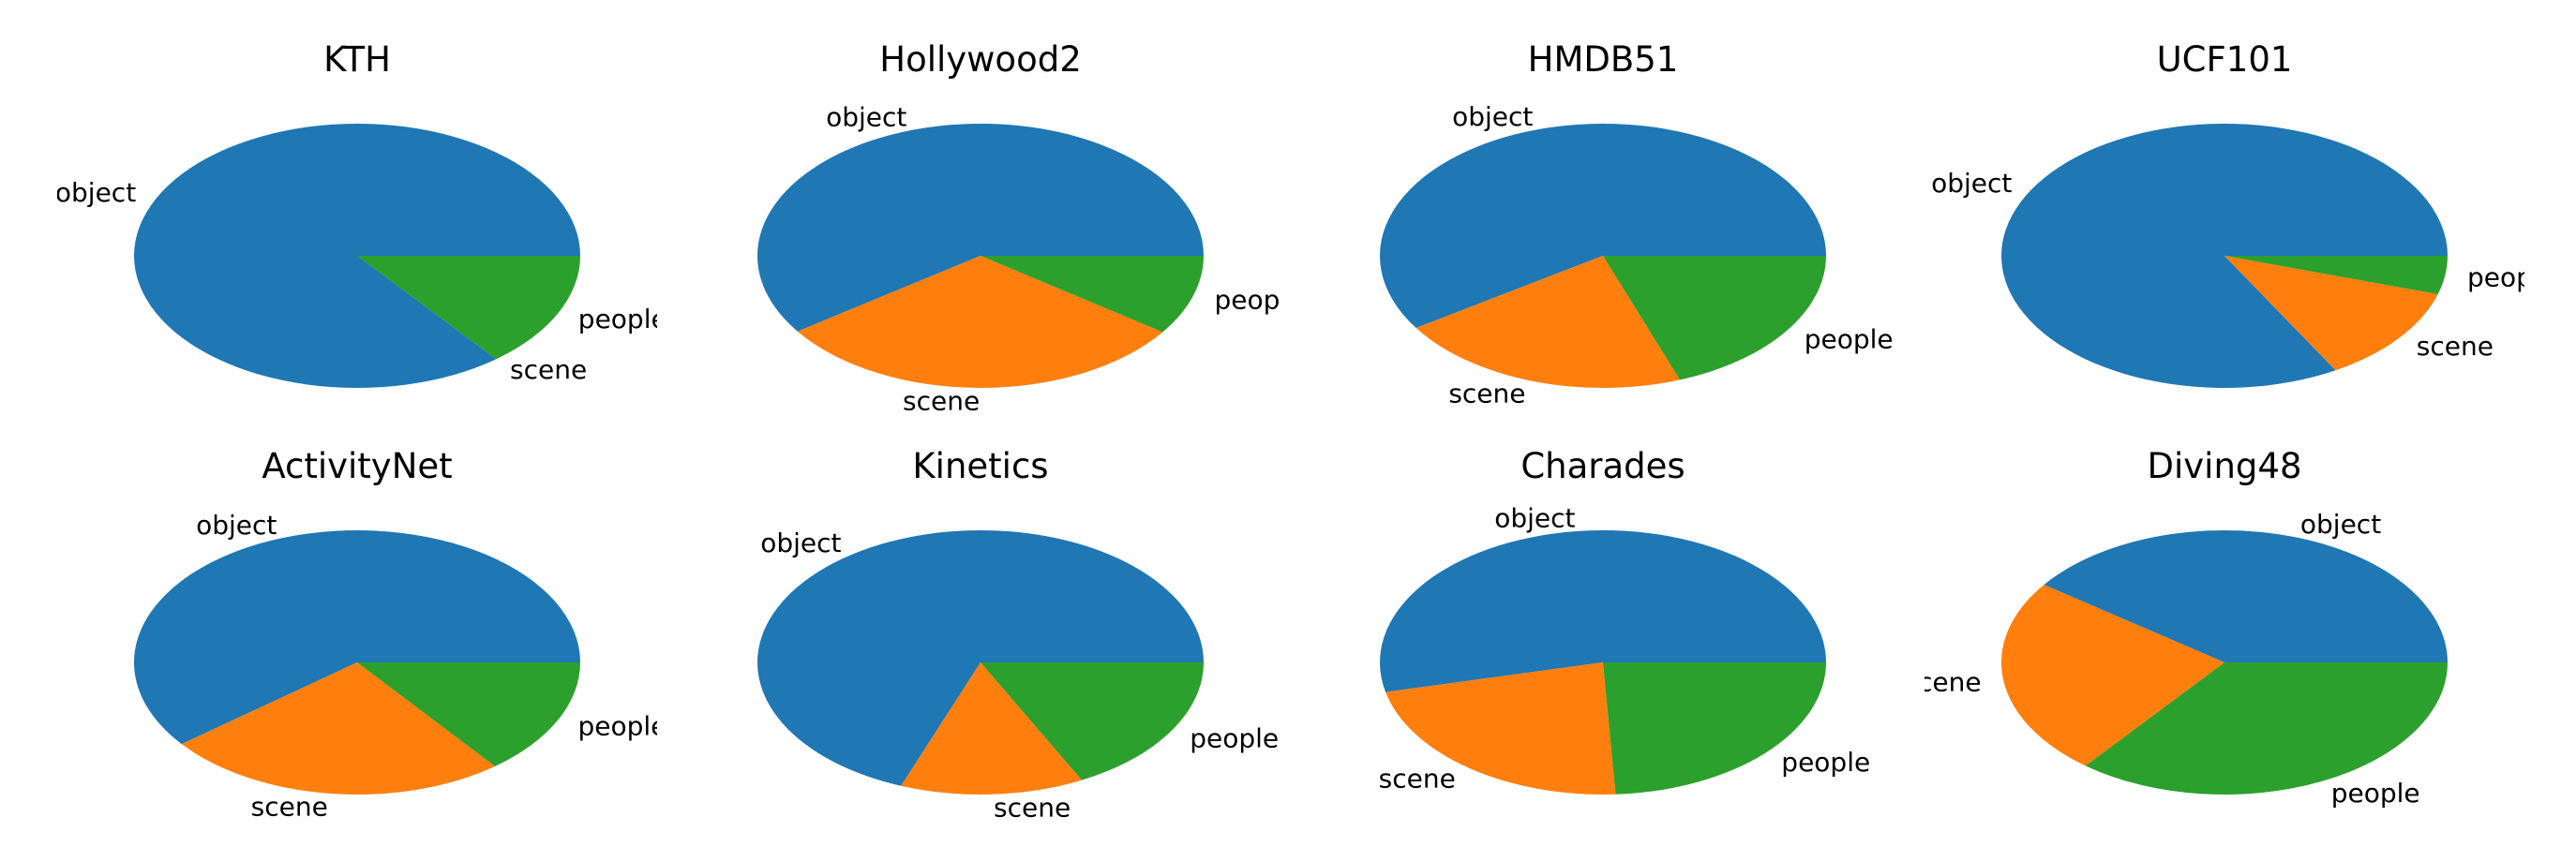 Image resolution: width=2576 pixels, height=862 pixels. Describe the element at coordinates (980, 59) in the screenshot. I see `chart-title: Hollywood2` at that location.